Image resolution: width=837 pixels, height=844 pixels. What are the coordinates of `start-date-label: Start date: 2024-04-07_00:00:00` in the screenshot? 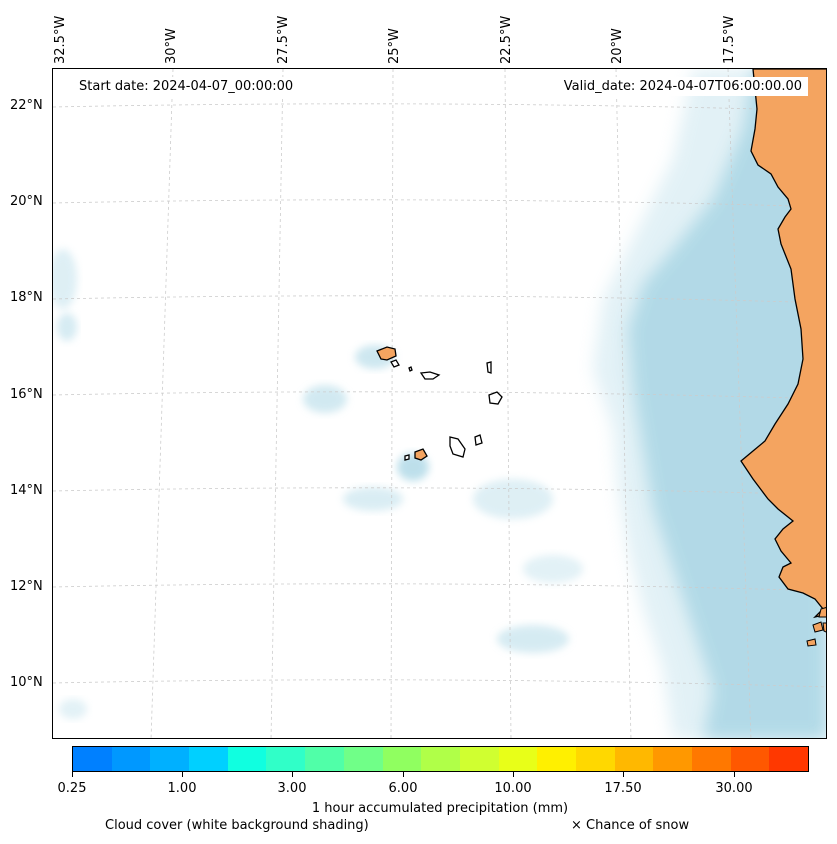 It's located at (186, 86).